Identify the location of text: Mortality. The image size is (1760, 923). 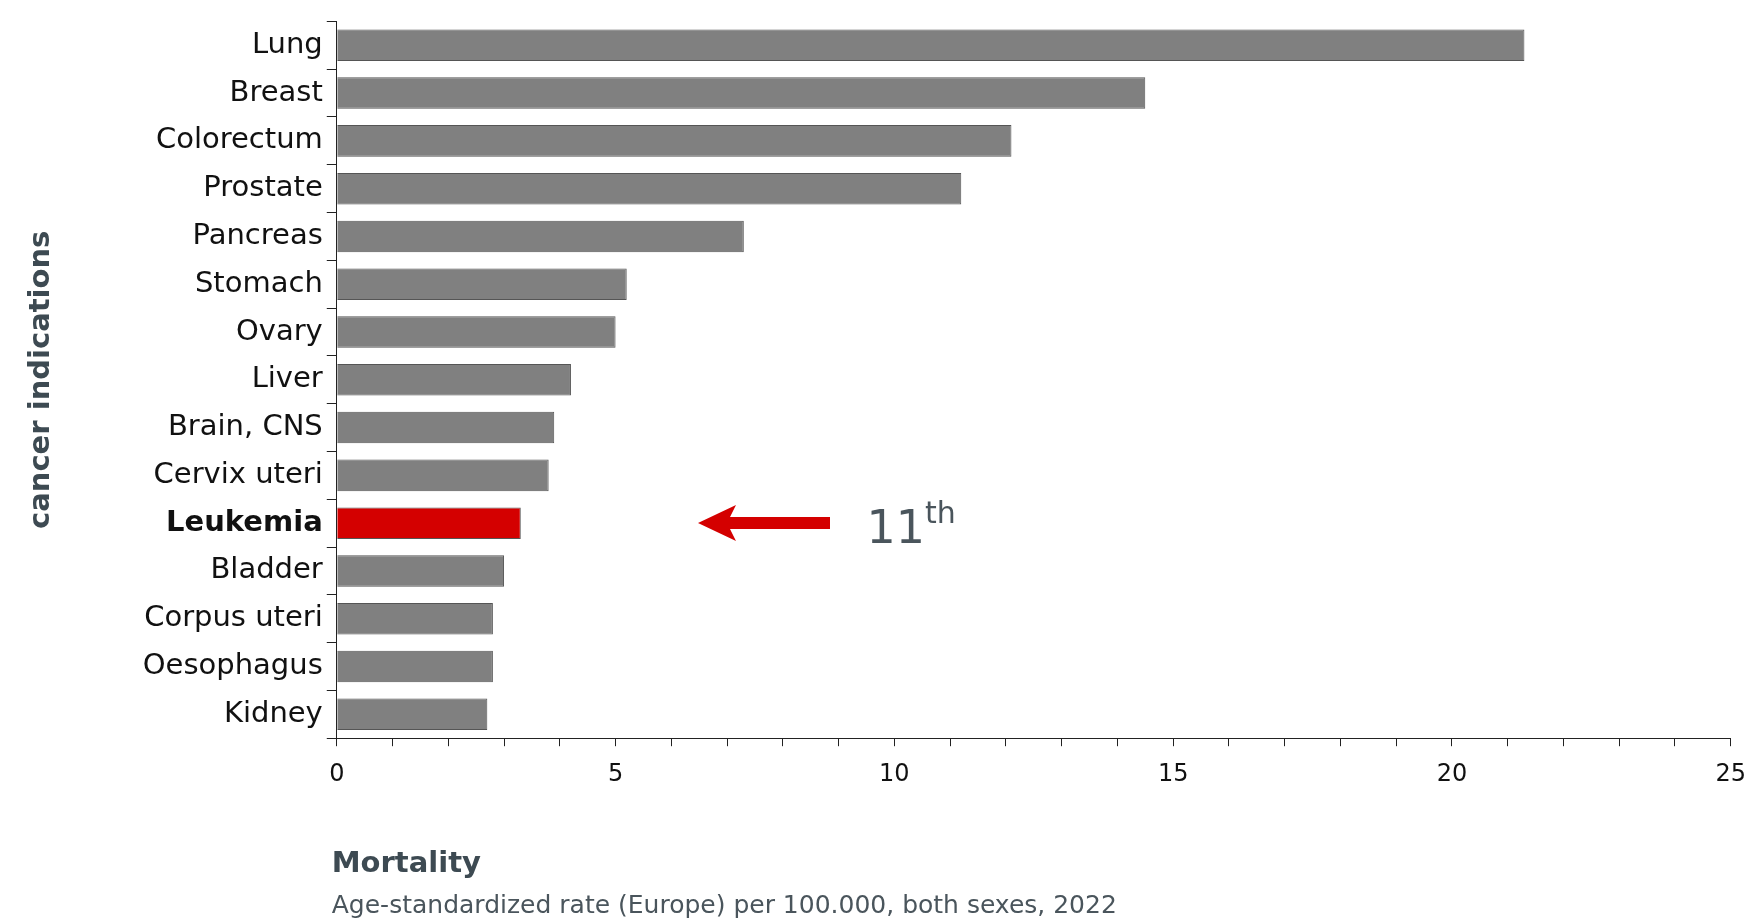
(406, 862).